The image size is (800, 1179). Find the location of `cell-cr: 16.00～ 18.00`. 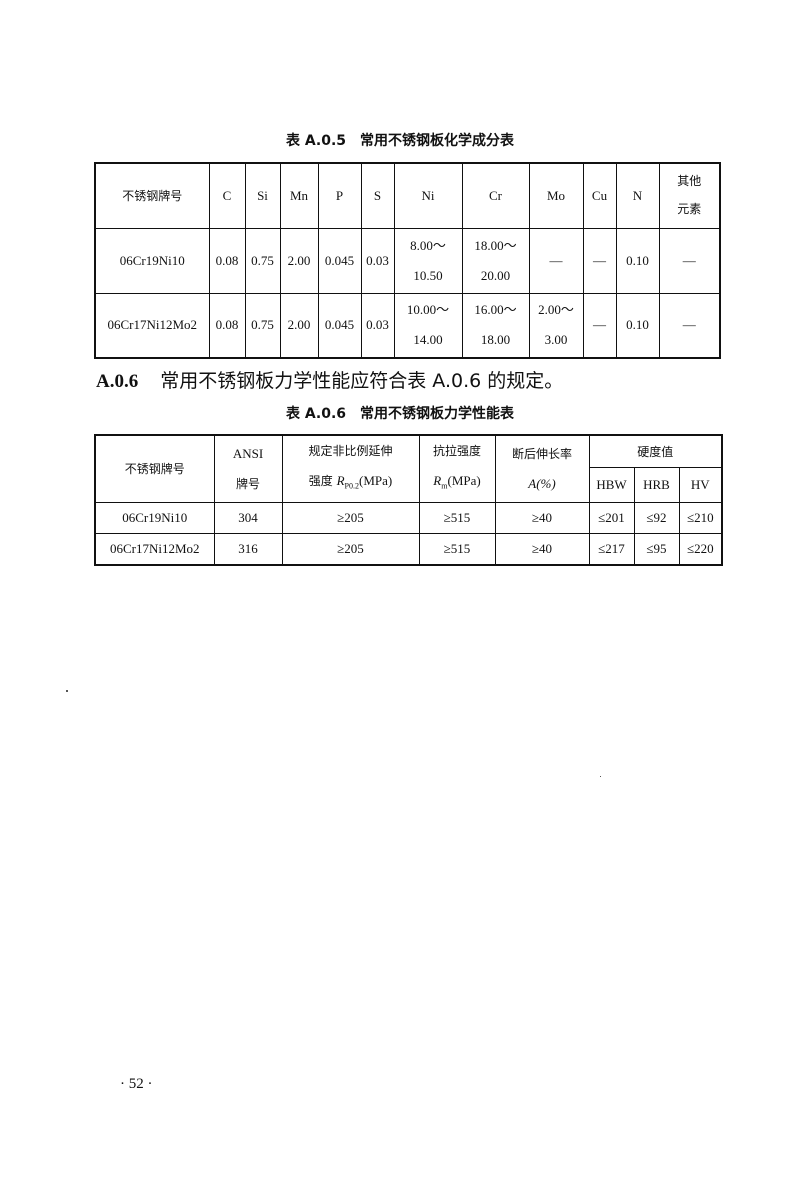

cell-cr: 16.00～ 18.00 is located at coordinates (495, 325).